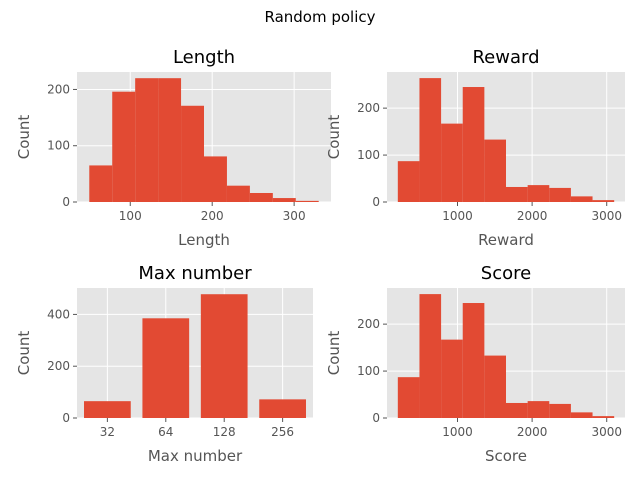  I want to click on x-tick-label: 64, so click(165, 432).